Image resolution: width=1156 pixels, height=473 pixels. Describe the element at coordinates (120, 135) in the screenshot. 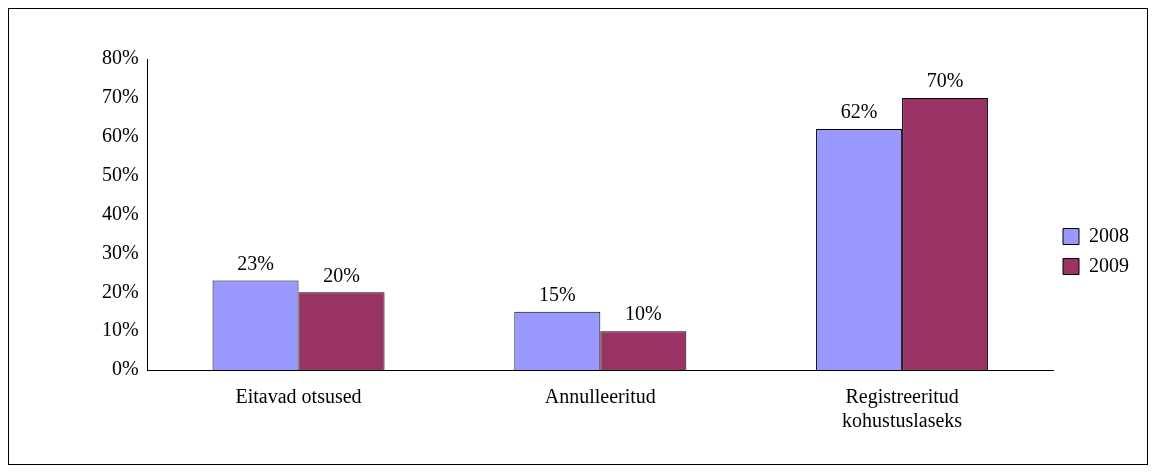

I see `y-tick-label: 60%` at that location.